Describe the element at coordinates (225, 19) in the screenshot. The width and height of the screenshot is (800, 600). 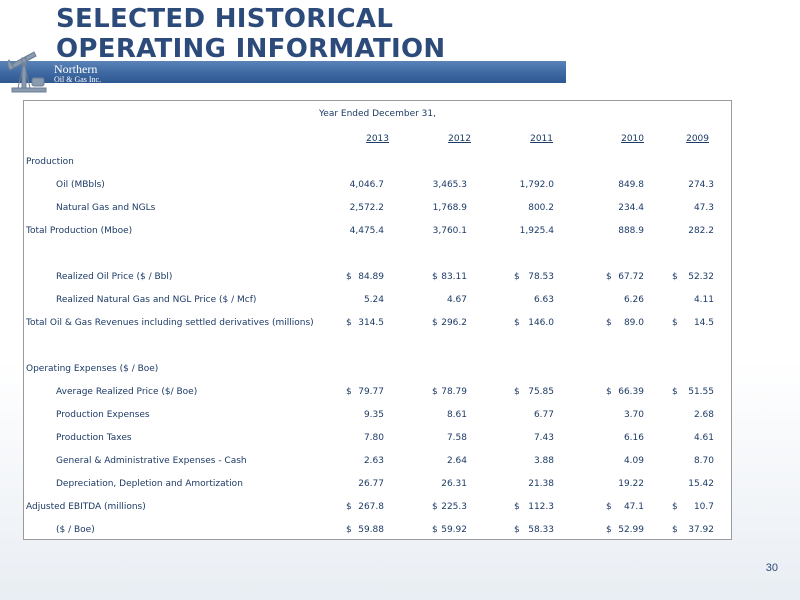
I see `title-line-1: SELECTED HISTORICAL` at that location.